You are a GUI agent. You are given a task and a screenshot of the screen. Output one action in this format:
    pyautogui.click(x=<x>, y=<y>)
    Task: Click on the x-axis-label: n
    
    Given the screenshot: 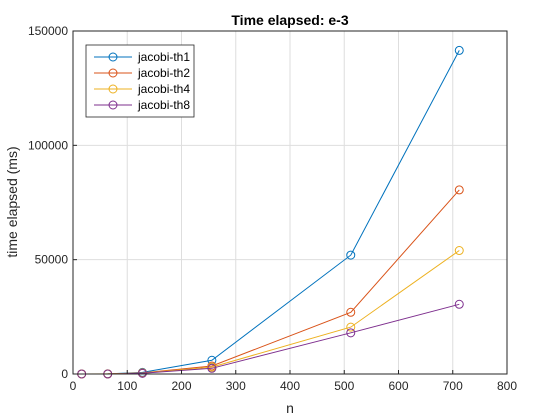 What is the action you would take?
    pyautogui.click(x=290, y=408)
    